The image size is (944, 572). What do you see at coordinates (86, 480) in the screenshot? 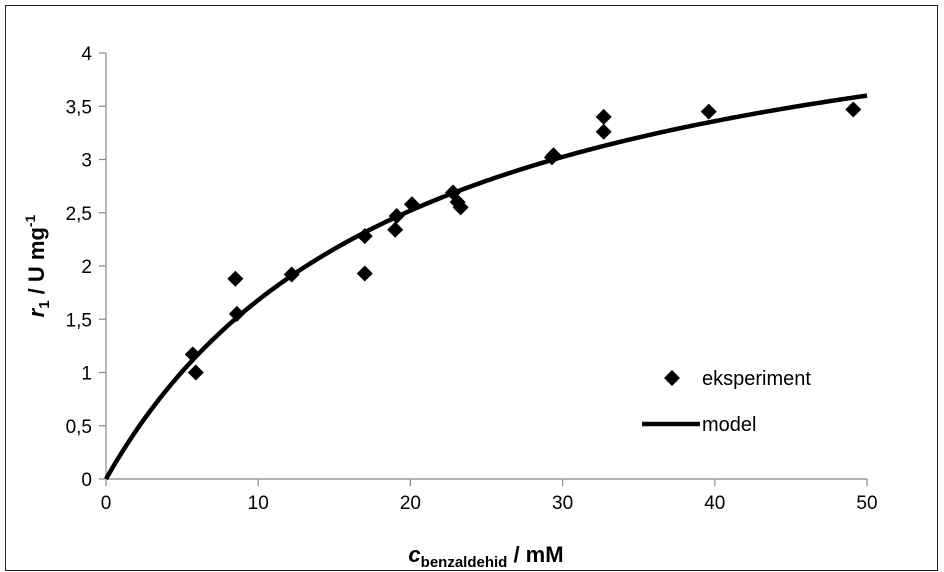
I see `y-tick-label: 0` at bounding box center [86, 480].